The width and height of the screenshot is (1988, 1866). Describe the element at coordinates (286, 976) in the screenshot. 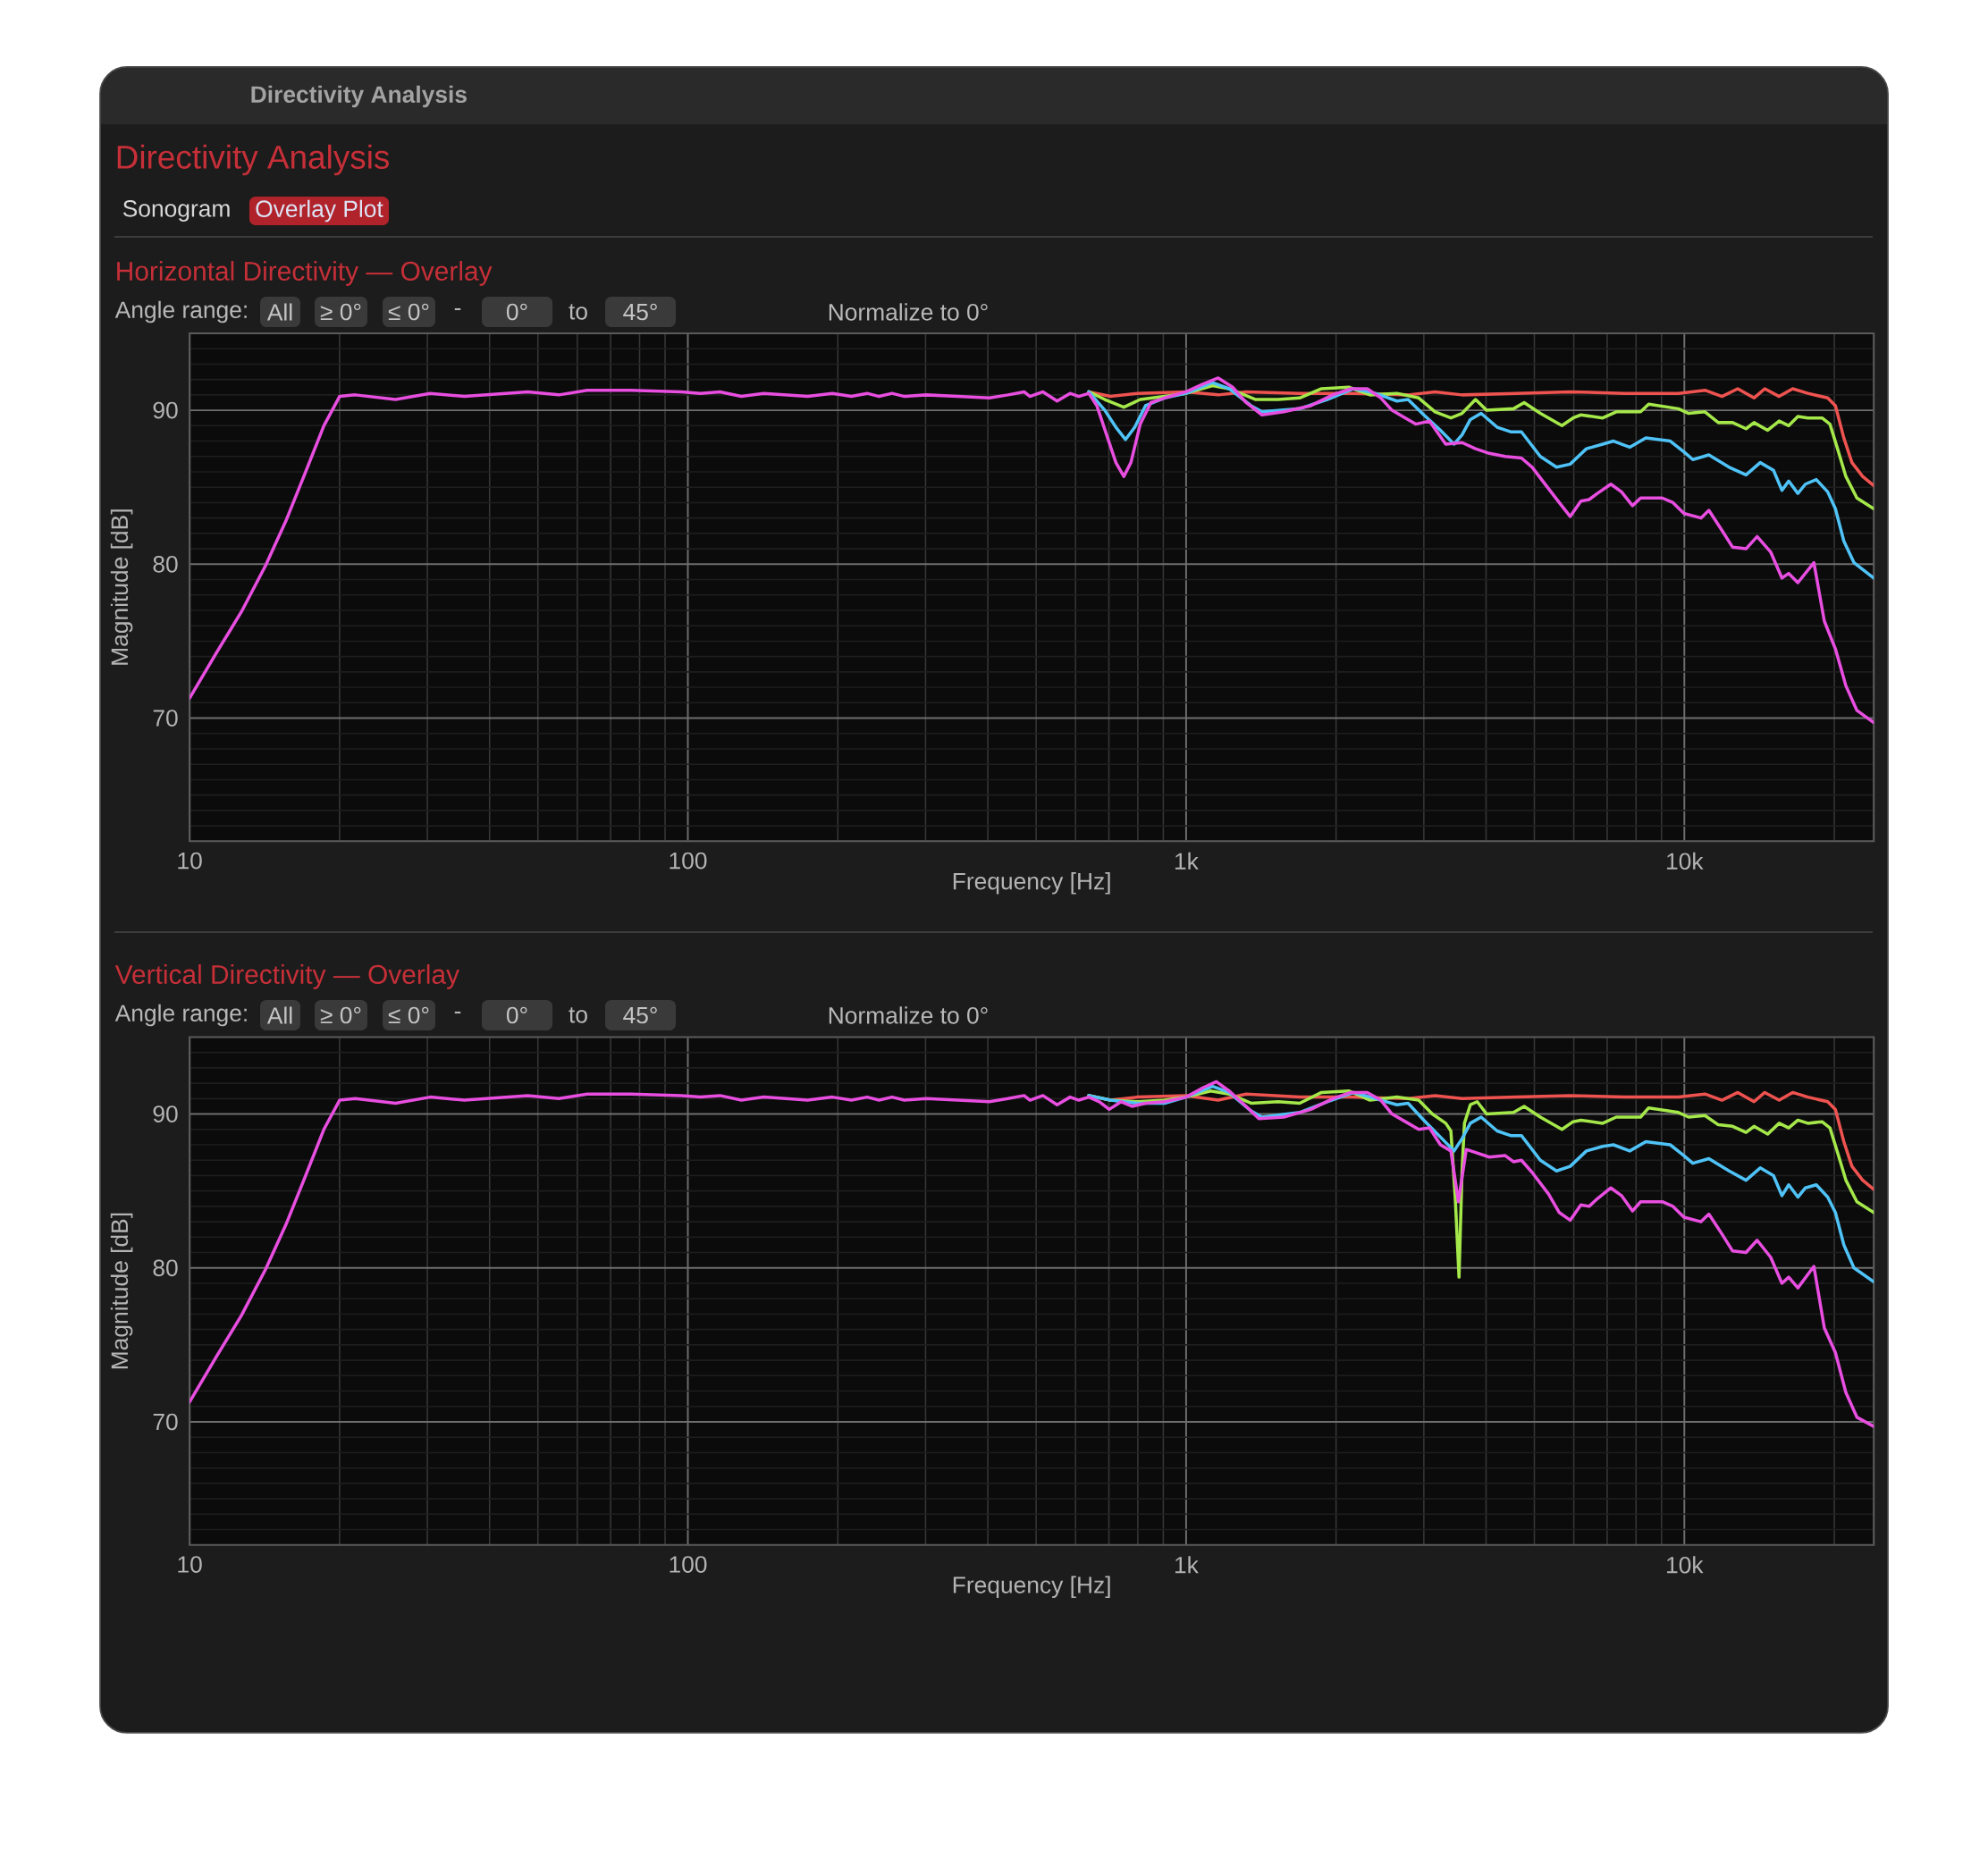

I see `chart-title: Vertical Directivity — Overlay` at that location.